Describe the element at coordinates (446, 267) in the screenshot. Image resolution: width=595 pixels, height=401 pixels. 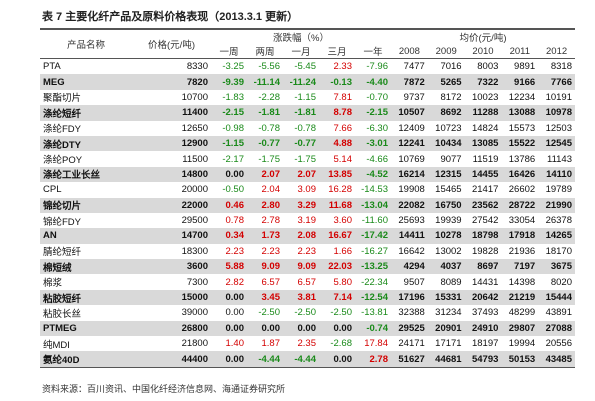
I see `avg-cell: 4037` at that location.